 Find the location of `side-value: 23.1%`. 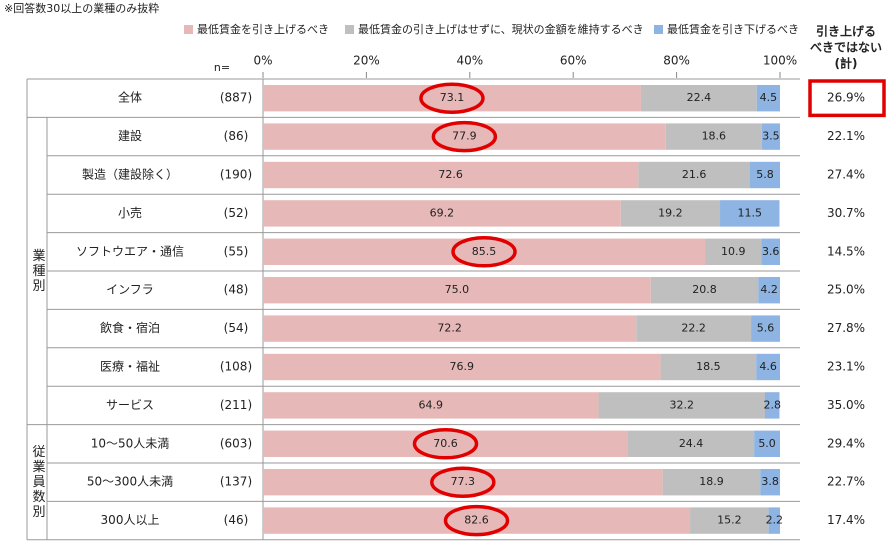

side-value: 23.1% is located at coordinates (846, 367).